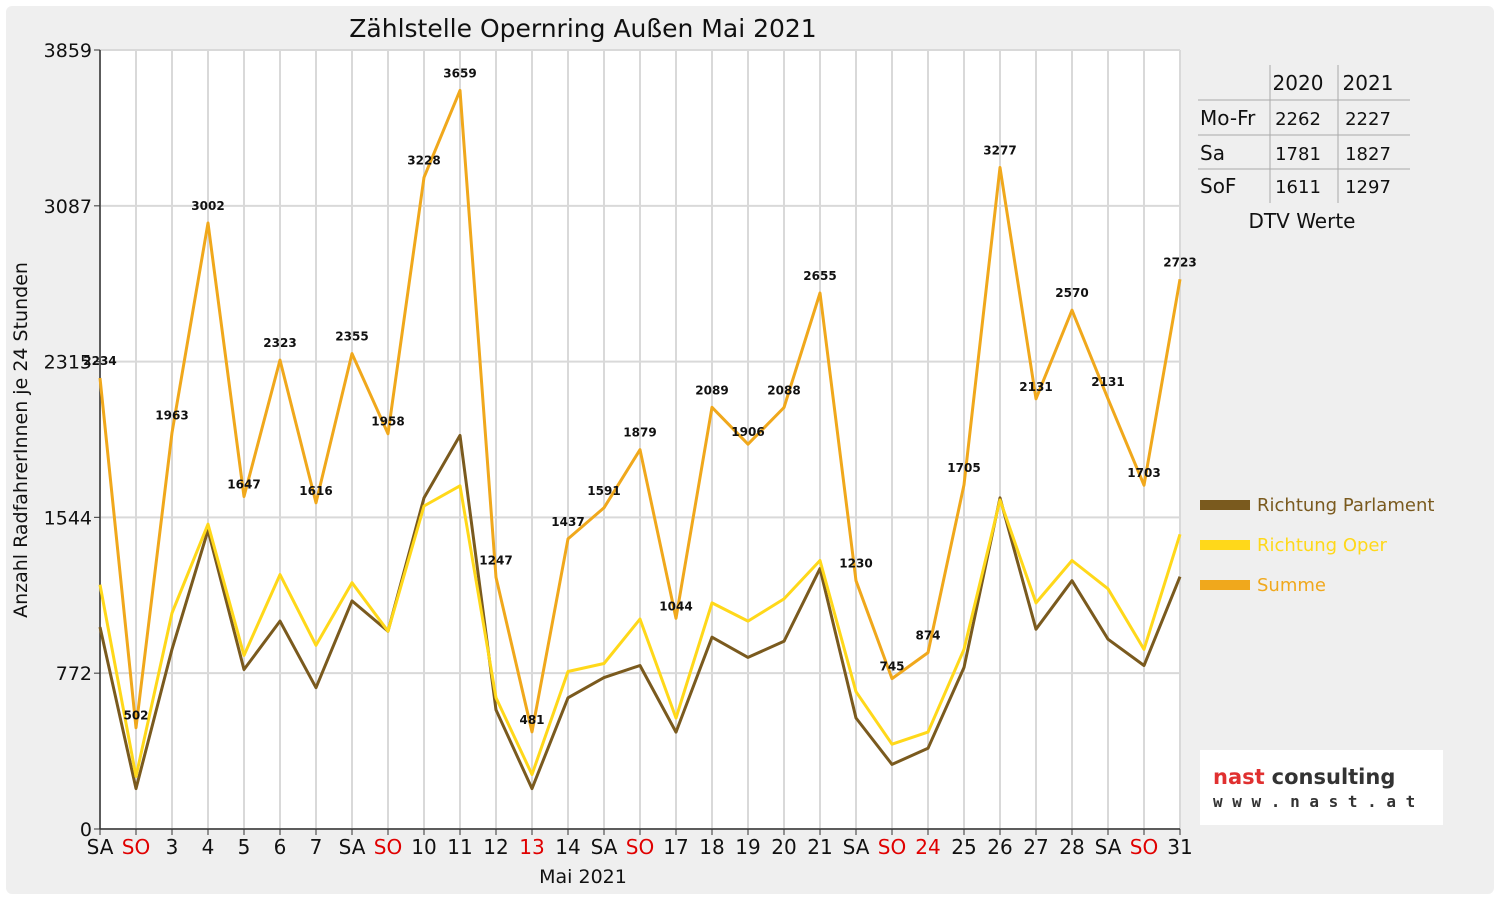 The height and width of the screenshot is (900, 1500). I want to click on logo-url: w w w . n a s t . a t, so click(1314, 801).